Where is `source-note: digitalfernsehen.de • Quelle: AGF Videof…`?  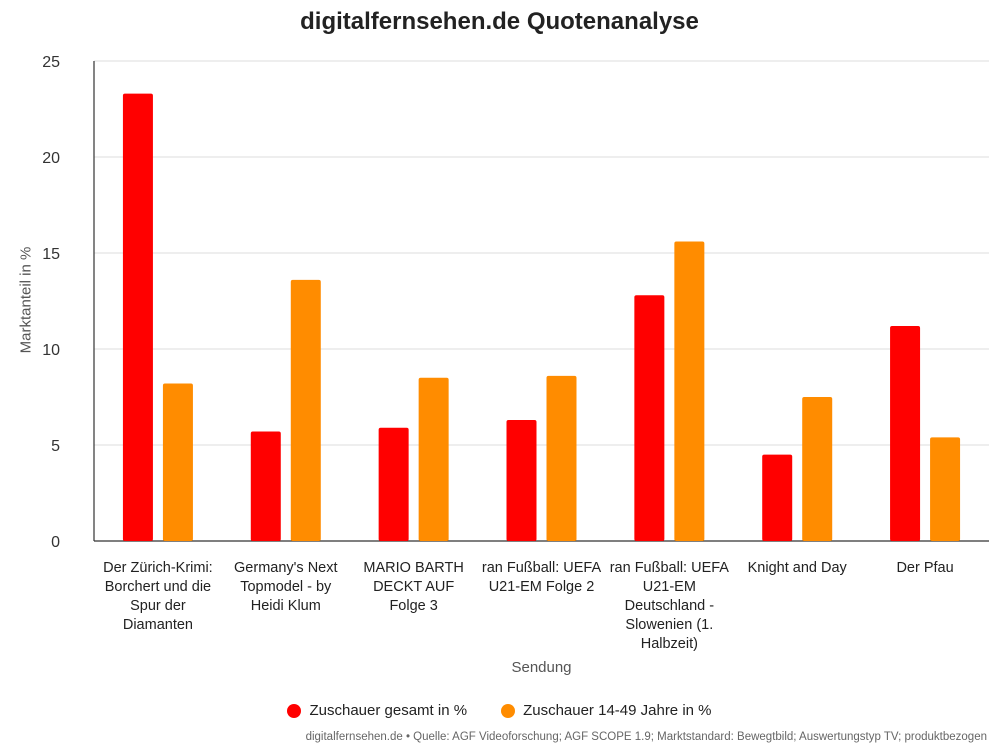 source-note: digitalfernsehen.de • Quelle: AGF Videof… is located at coordinates (646, 737).